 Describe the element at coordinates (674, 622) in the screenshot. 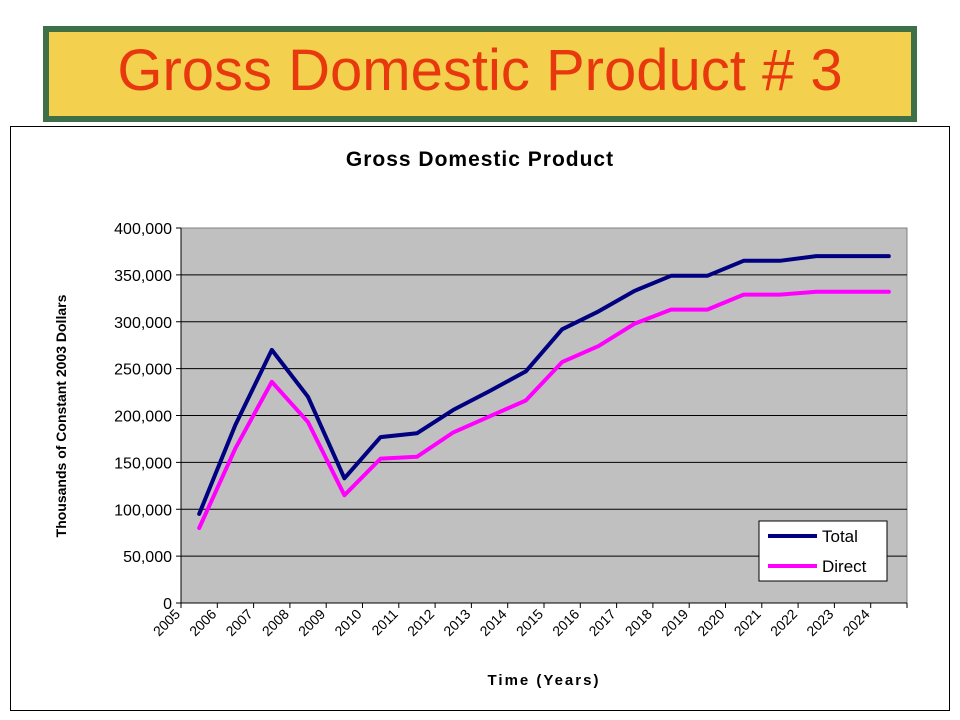

I see `x-tick-label: 2019` at that location.